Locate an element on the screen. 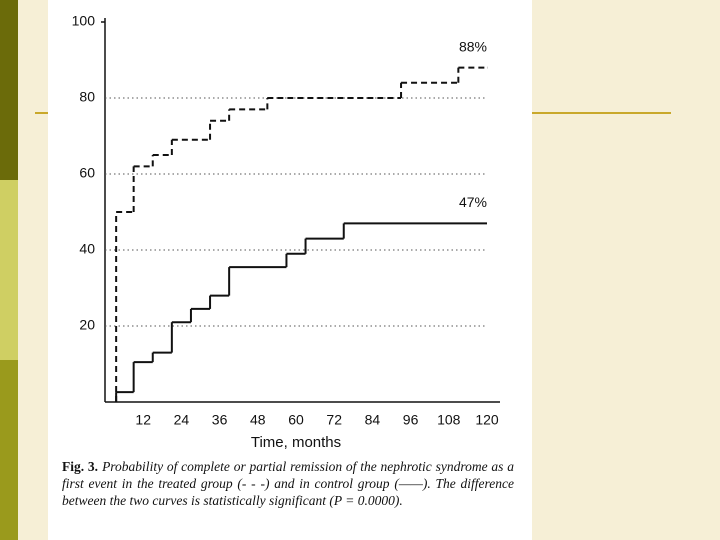 The height and width of the screenshot is (540, 720). annotation: 88% is located at coordinates (473, 46).